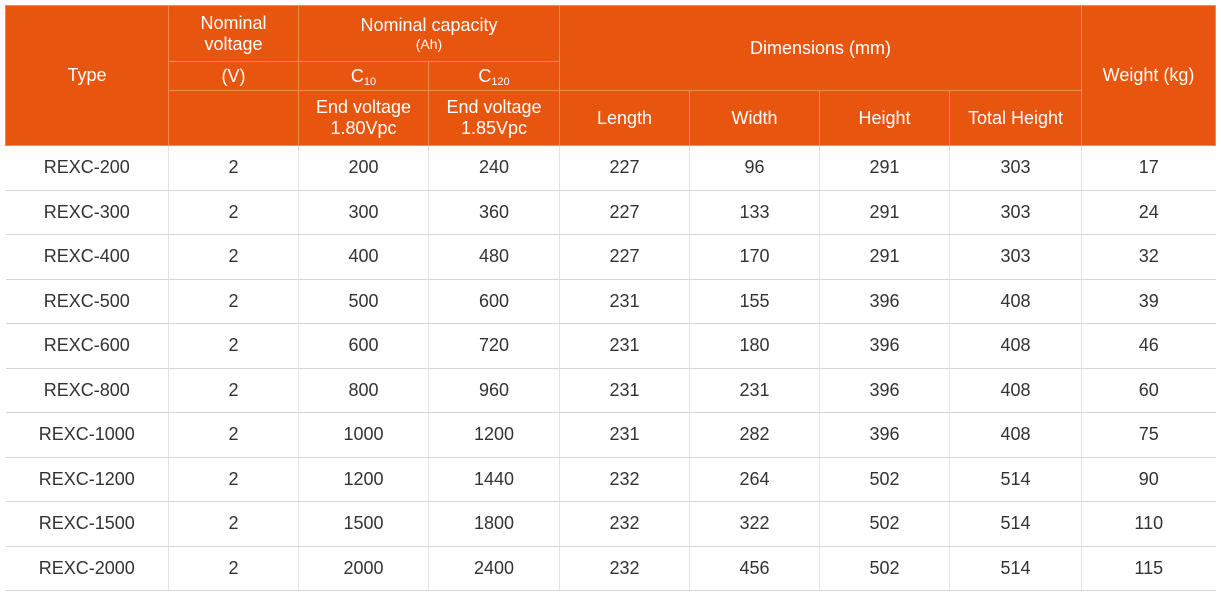  Describe the element at coordinates (624, 118) in the screenshot. I see `header-length: Length` at that location.